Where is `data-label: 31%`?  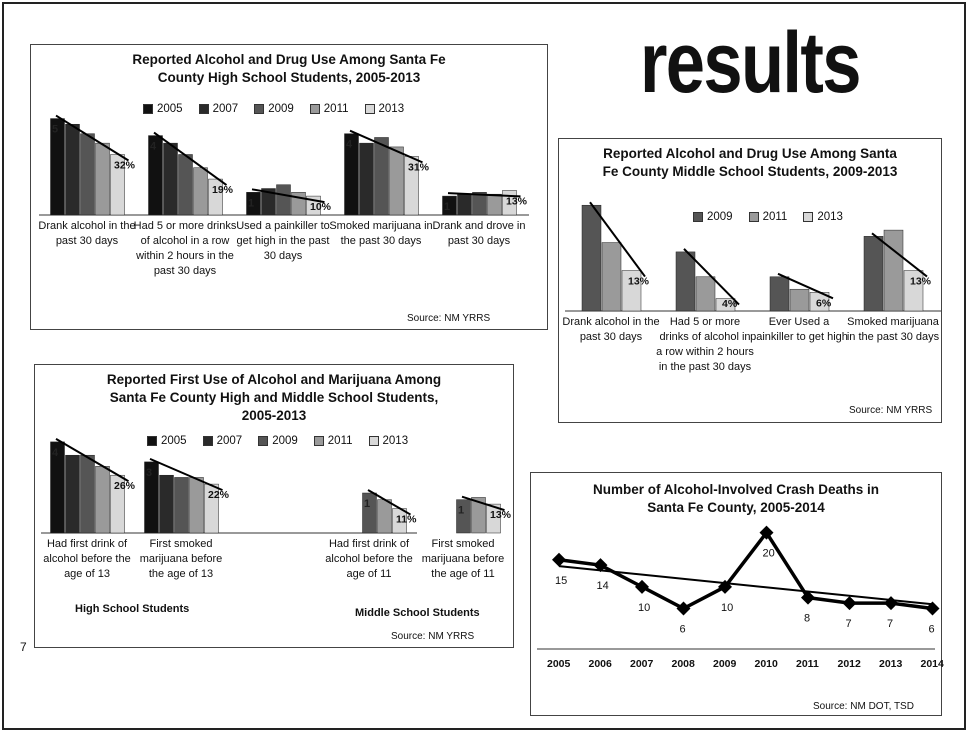 data-label: 31% is located at coordinates (419, 167).